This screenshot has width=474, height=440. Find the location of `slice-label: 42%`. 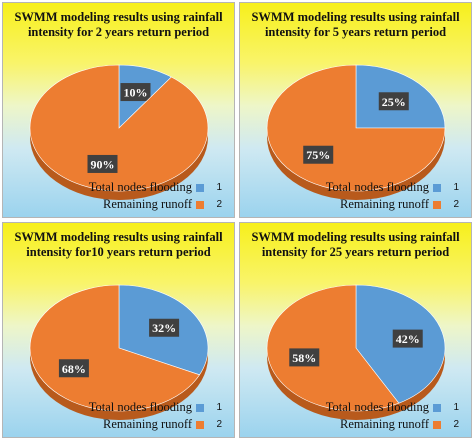

slice-label: 42% is located at coordinates (407, 338).